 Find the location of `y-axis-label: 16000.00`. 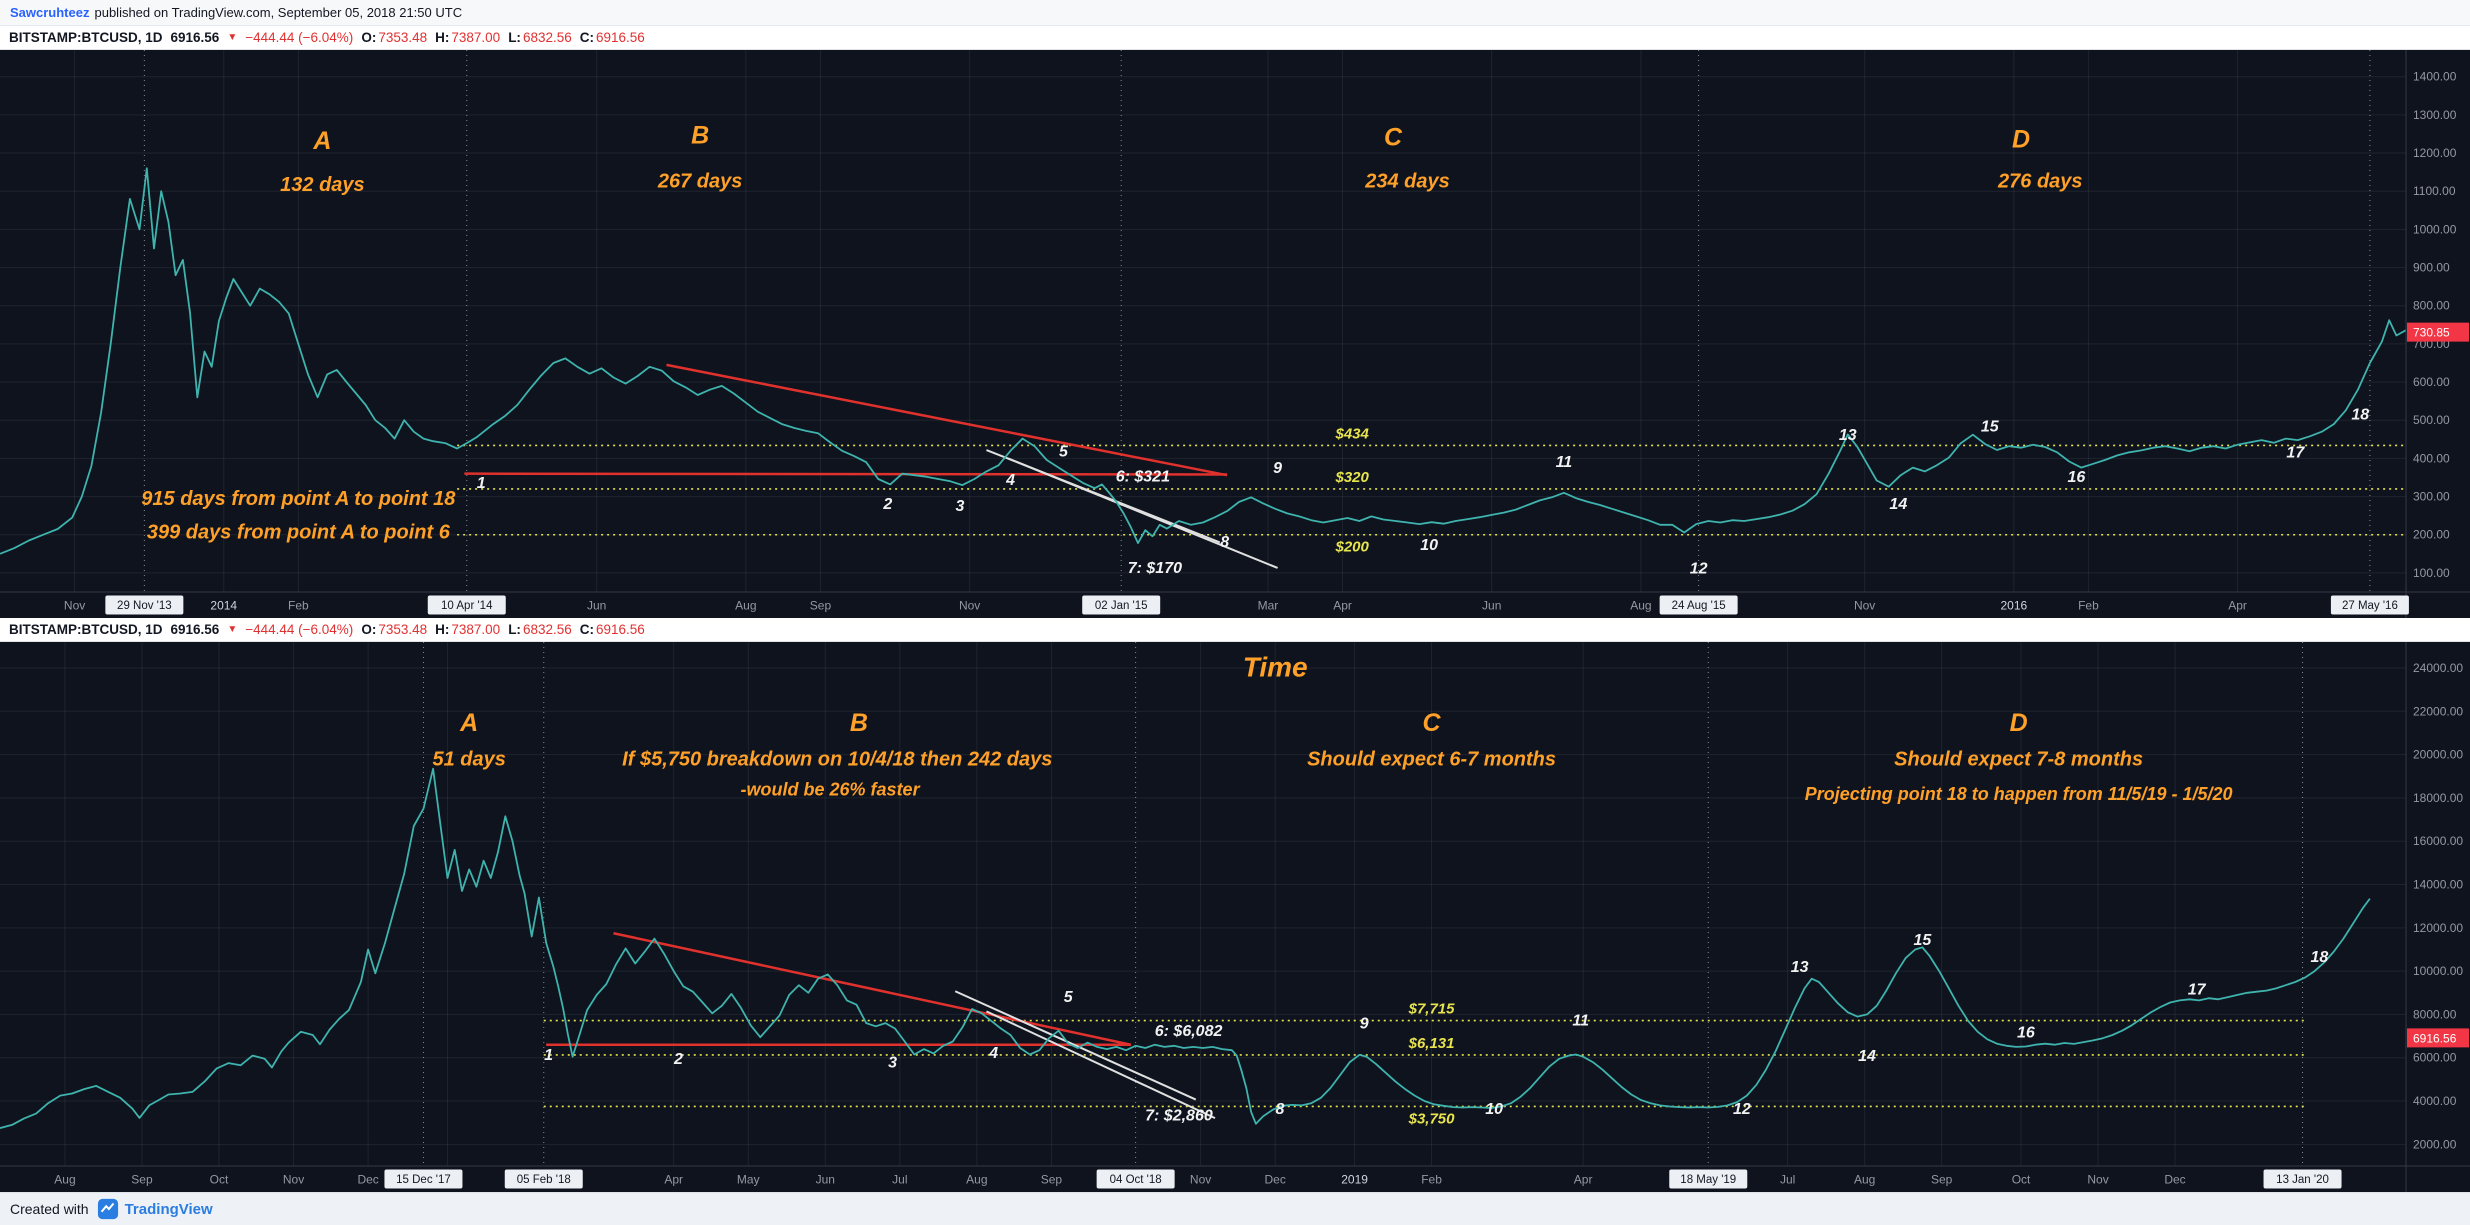

y-axis-label: 16000.00 is located at coordinates (2438, 841).